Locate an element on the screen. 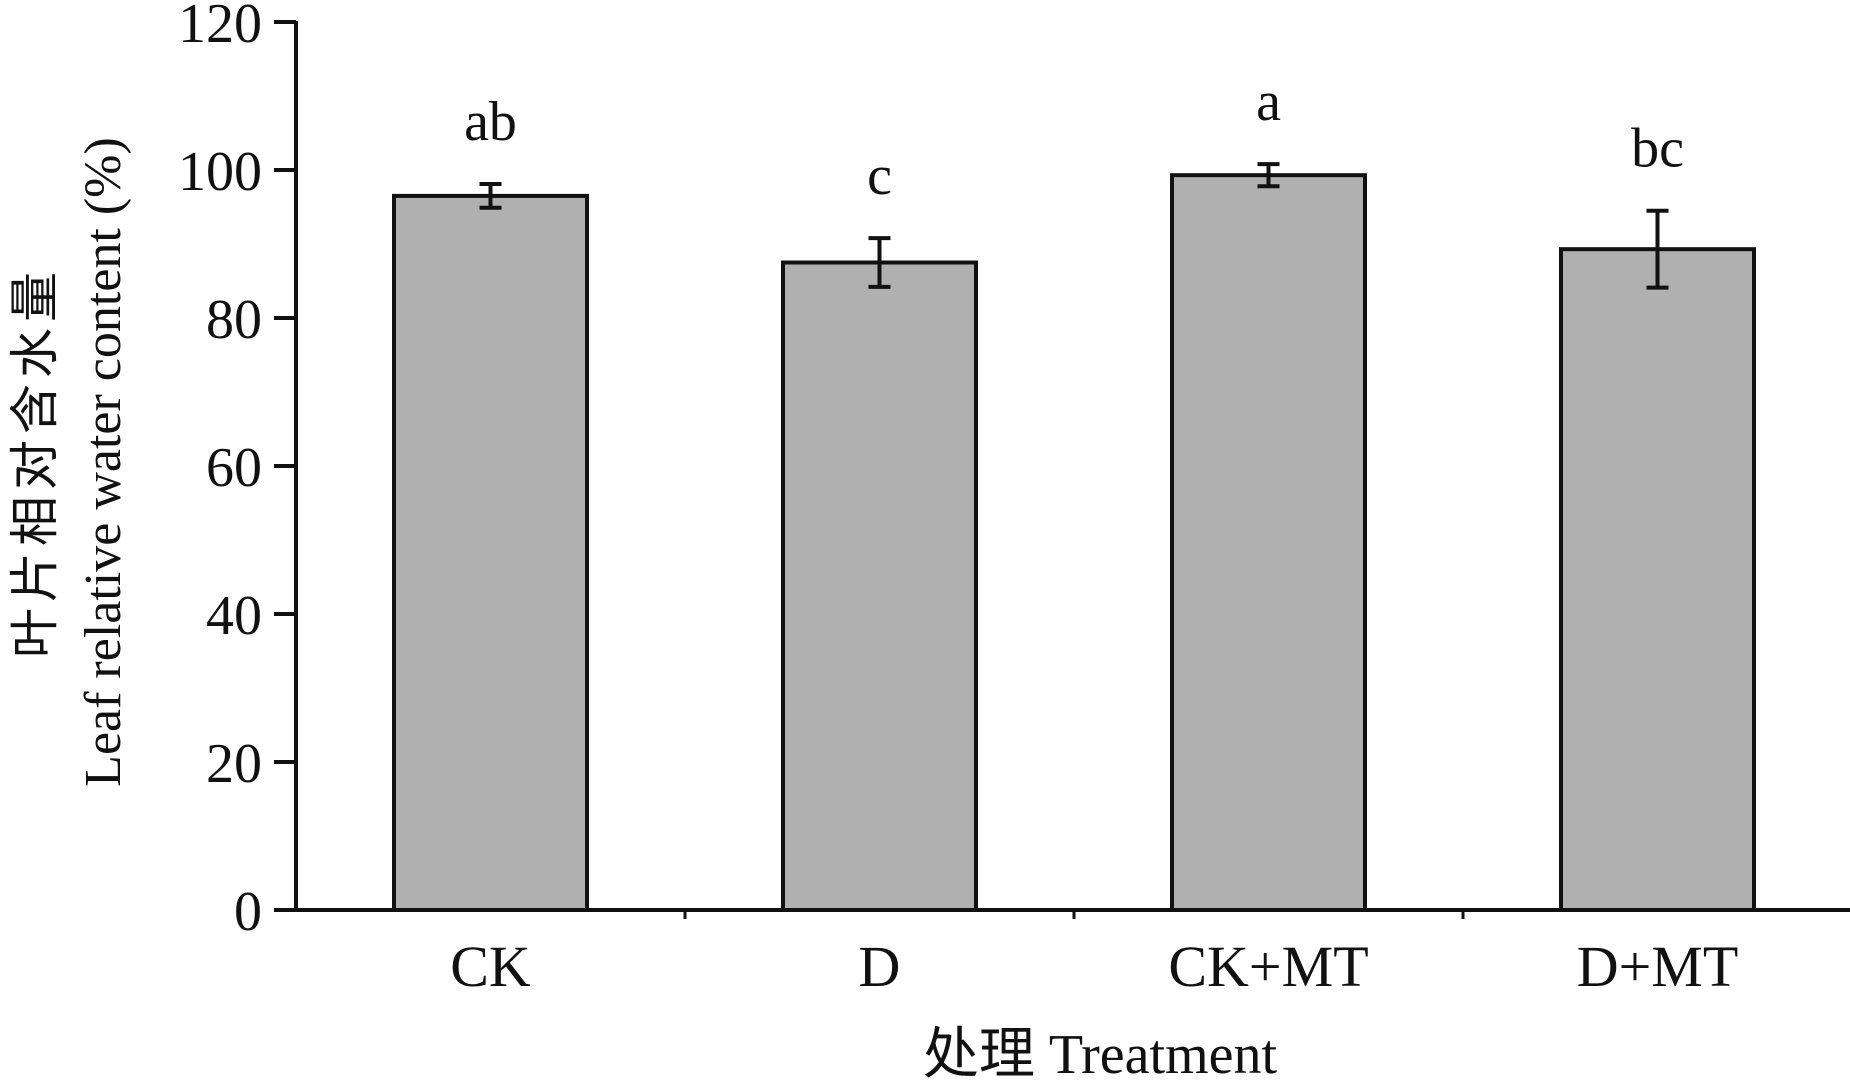  y-tick-label: 40 is located at coordinates (234, 616).